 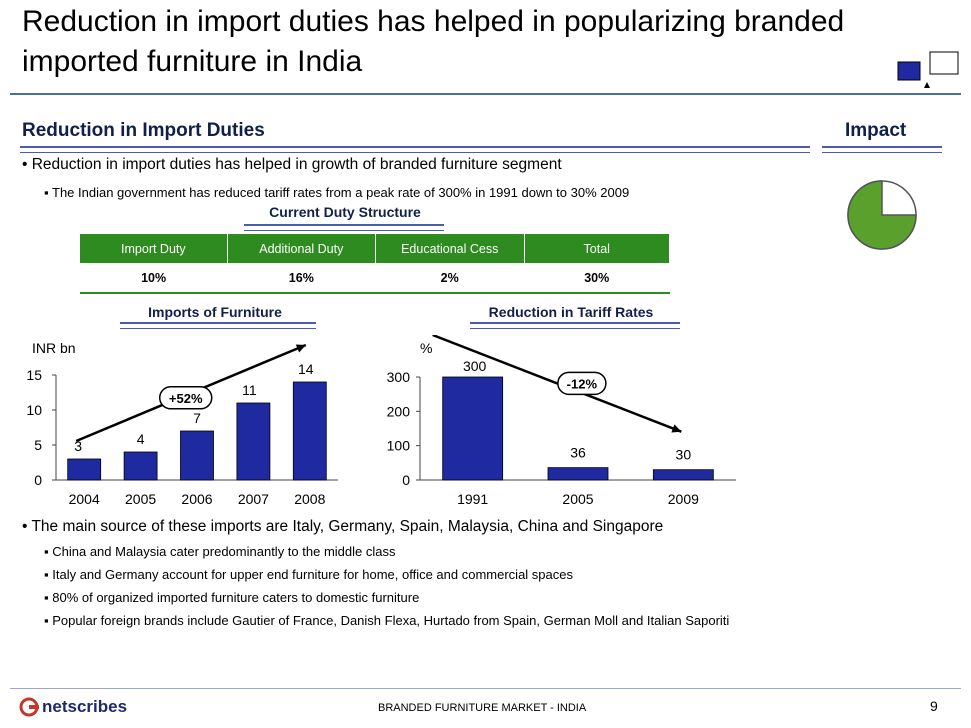 I want to click on chart1-ytick-label: 0, so click(x=38, y=480).